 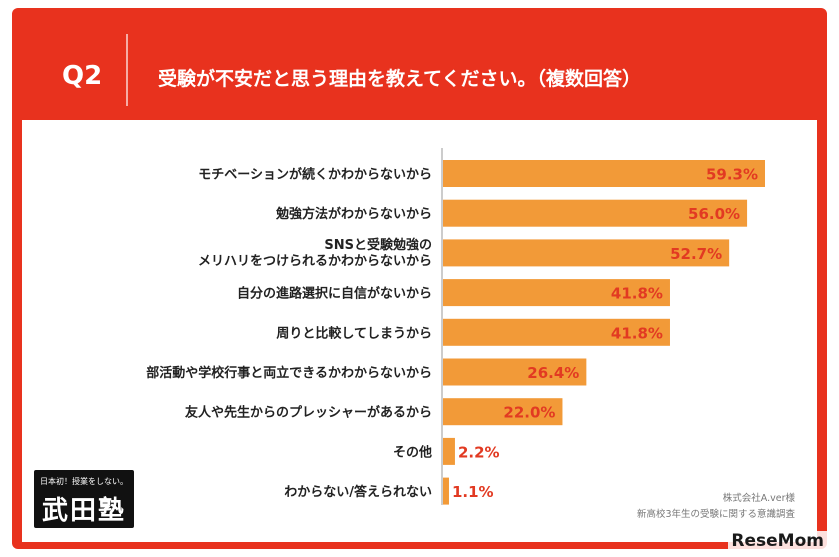 I want to click on category-label-1: 勉強方法がわからないから, so click(x=353, y=214).